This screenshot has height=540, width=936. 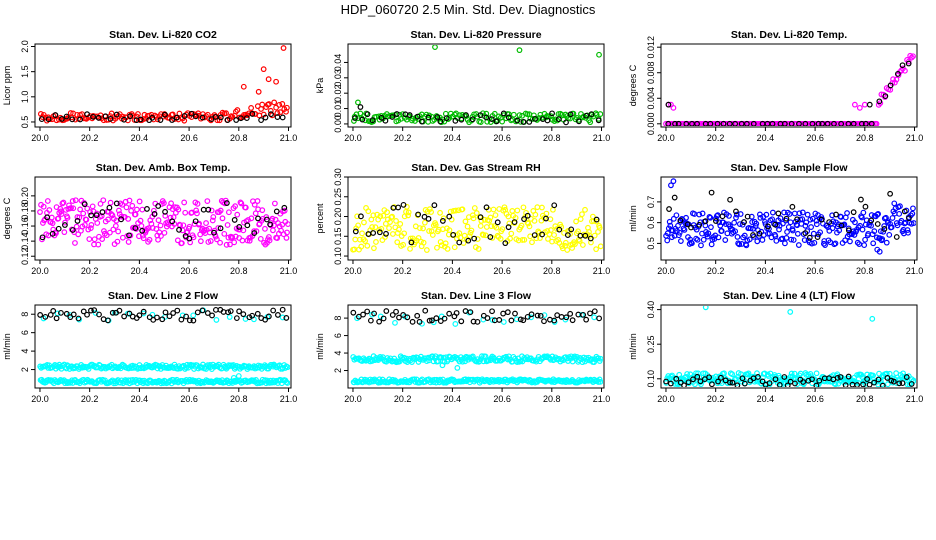 What do you see at coordinates (338, 109) in the screenshot?
I see `y-tick-label: 0.01` at bounding box center [338, 109].